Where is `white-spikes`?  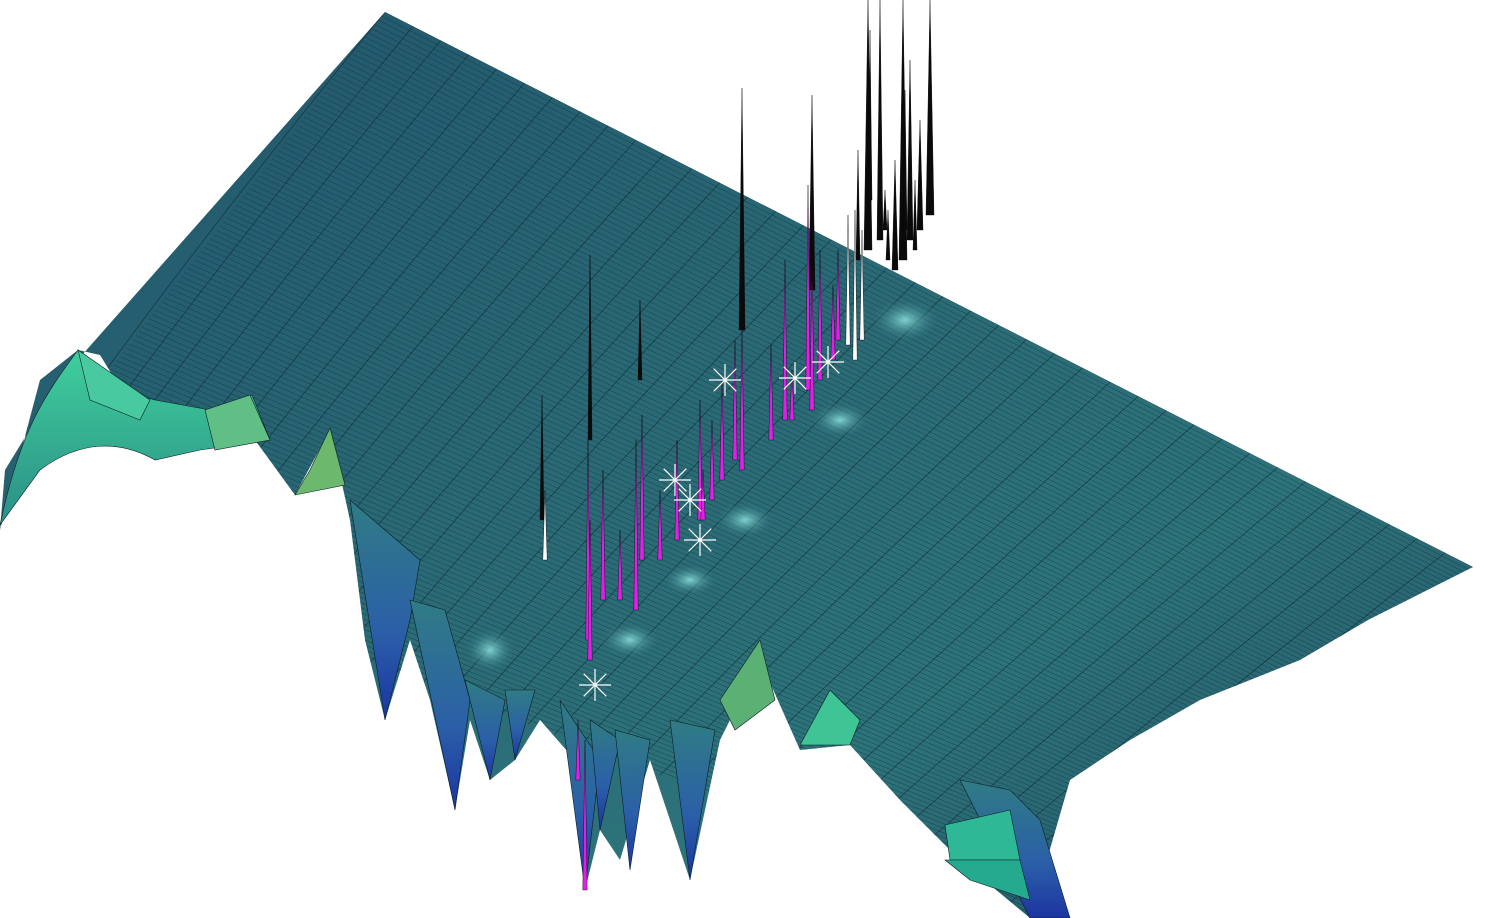 white-spikes is located at coordinates (703, 385).